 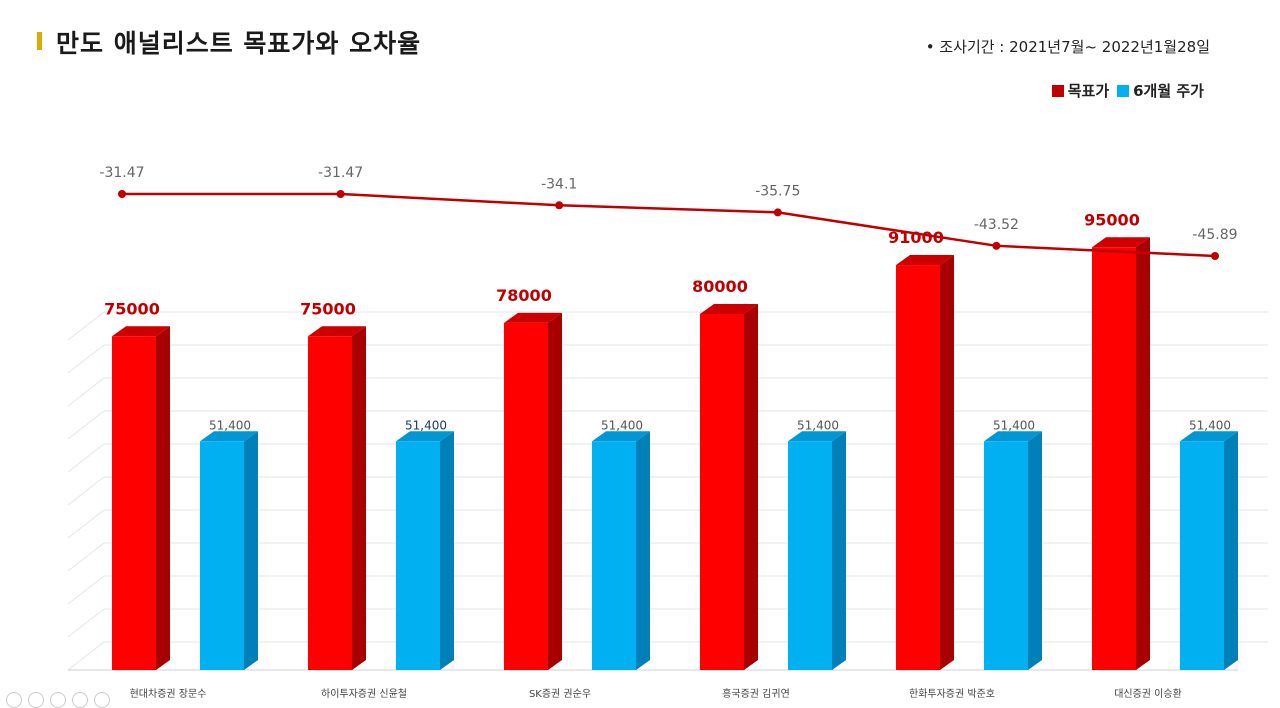 I want to click on data-label-target: 78000, so click(x=524, y=295).